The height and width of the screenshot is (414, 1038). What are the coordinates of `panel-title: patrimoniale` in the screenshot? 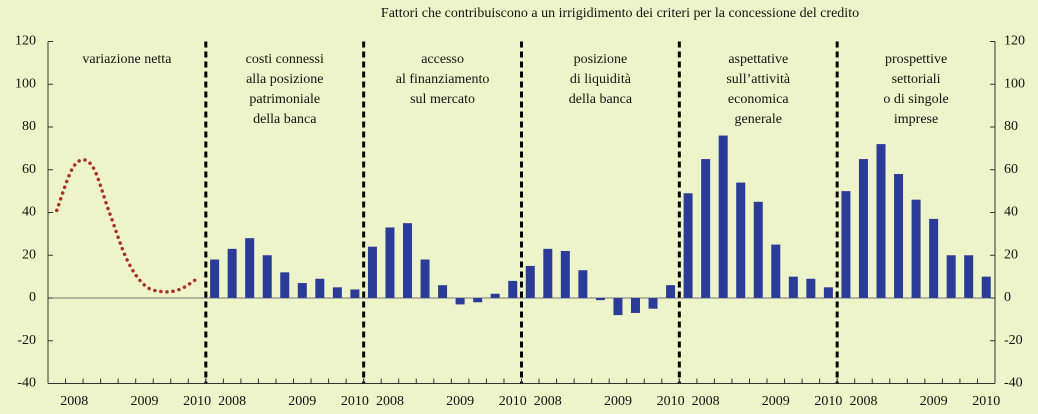 It's located at (284, 99).